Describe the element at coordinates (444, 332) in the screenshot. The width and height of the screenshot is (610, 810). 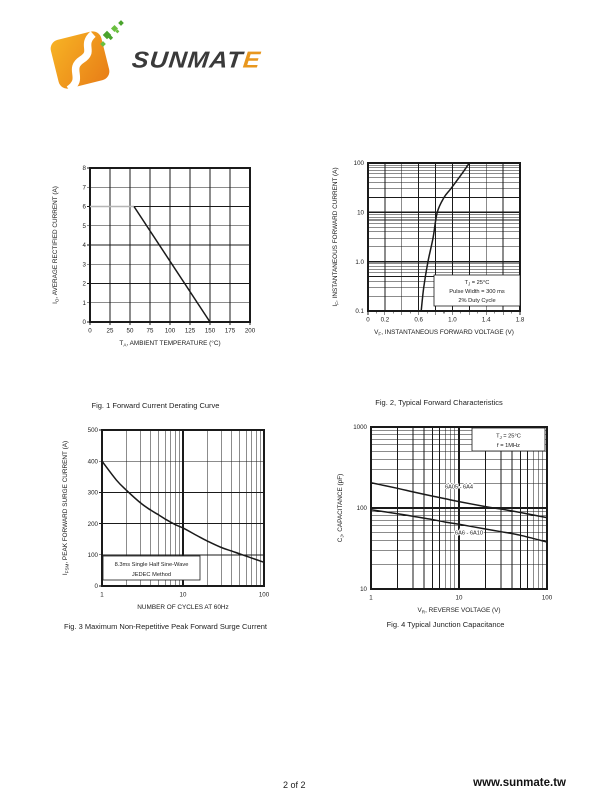
I see `svg-text:VF, INSTANTANEOUS FORWARD VOLT: VF, INSTANTANEOUS FORWARD VOLTAGE (V)` at that location.